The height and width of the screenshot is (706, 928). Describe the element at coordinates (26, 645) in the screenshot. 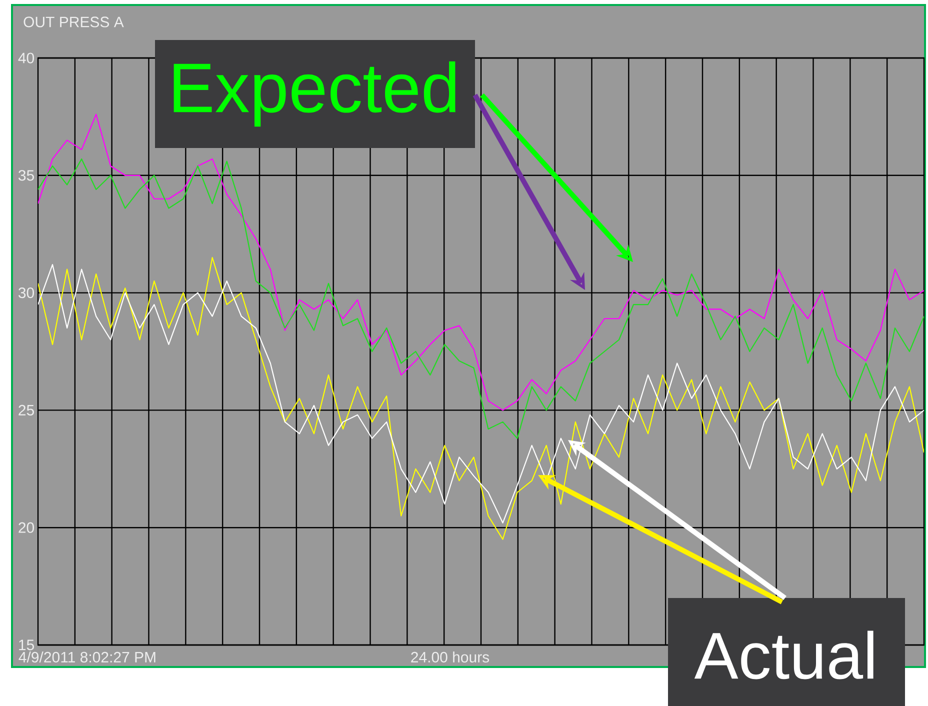

I see `y-tick-label: 15` at that location.